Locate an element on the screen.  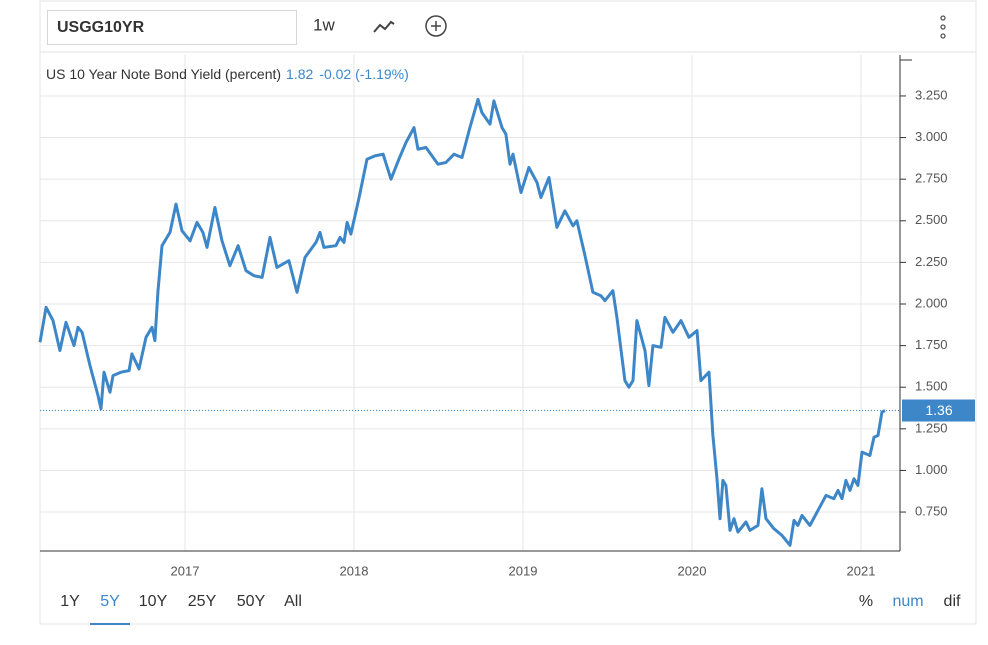
x-tick-label: 2018 is located at coordinates (354, 570).